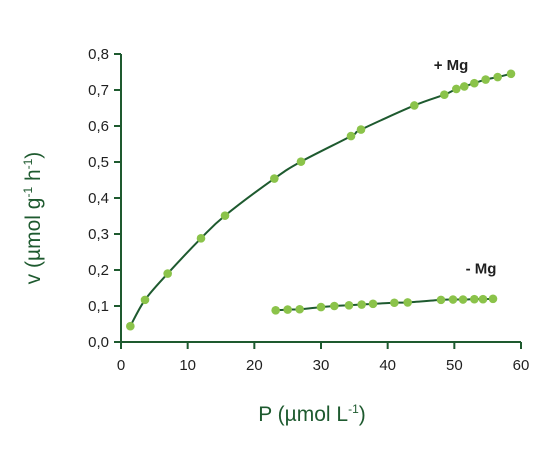 The width and height of the screenshot is (546, 455). Describe the element at coordinates (98, 342) in the screenshot. I see `y-tick-label: 0,0` at that location.